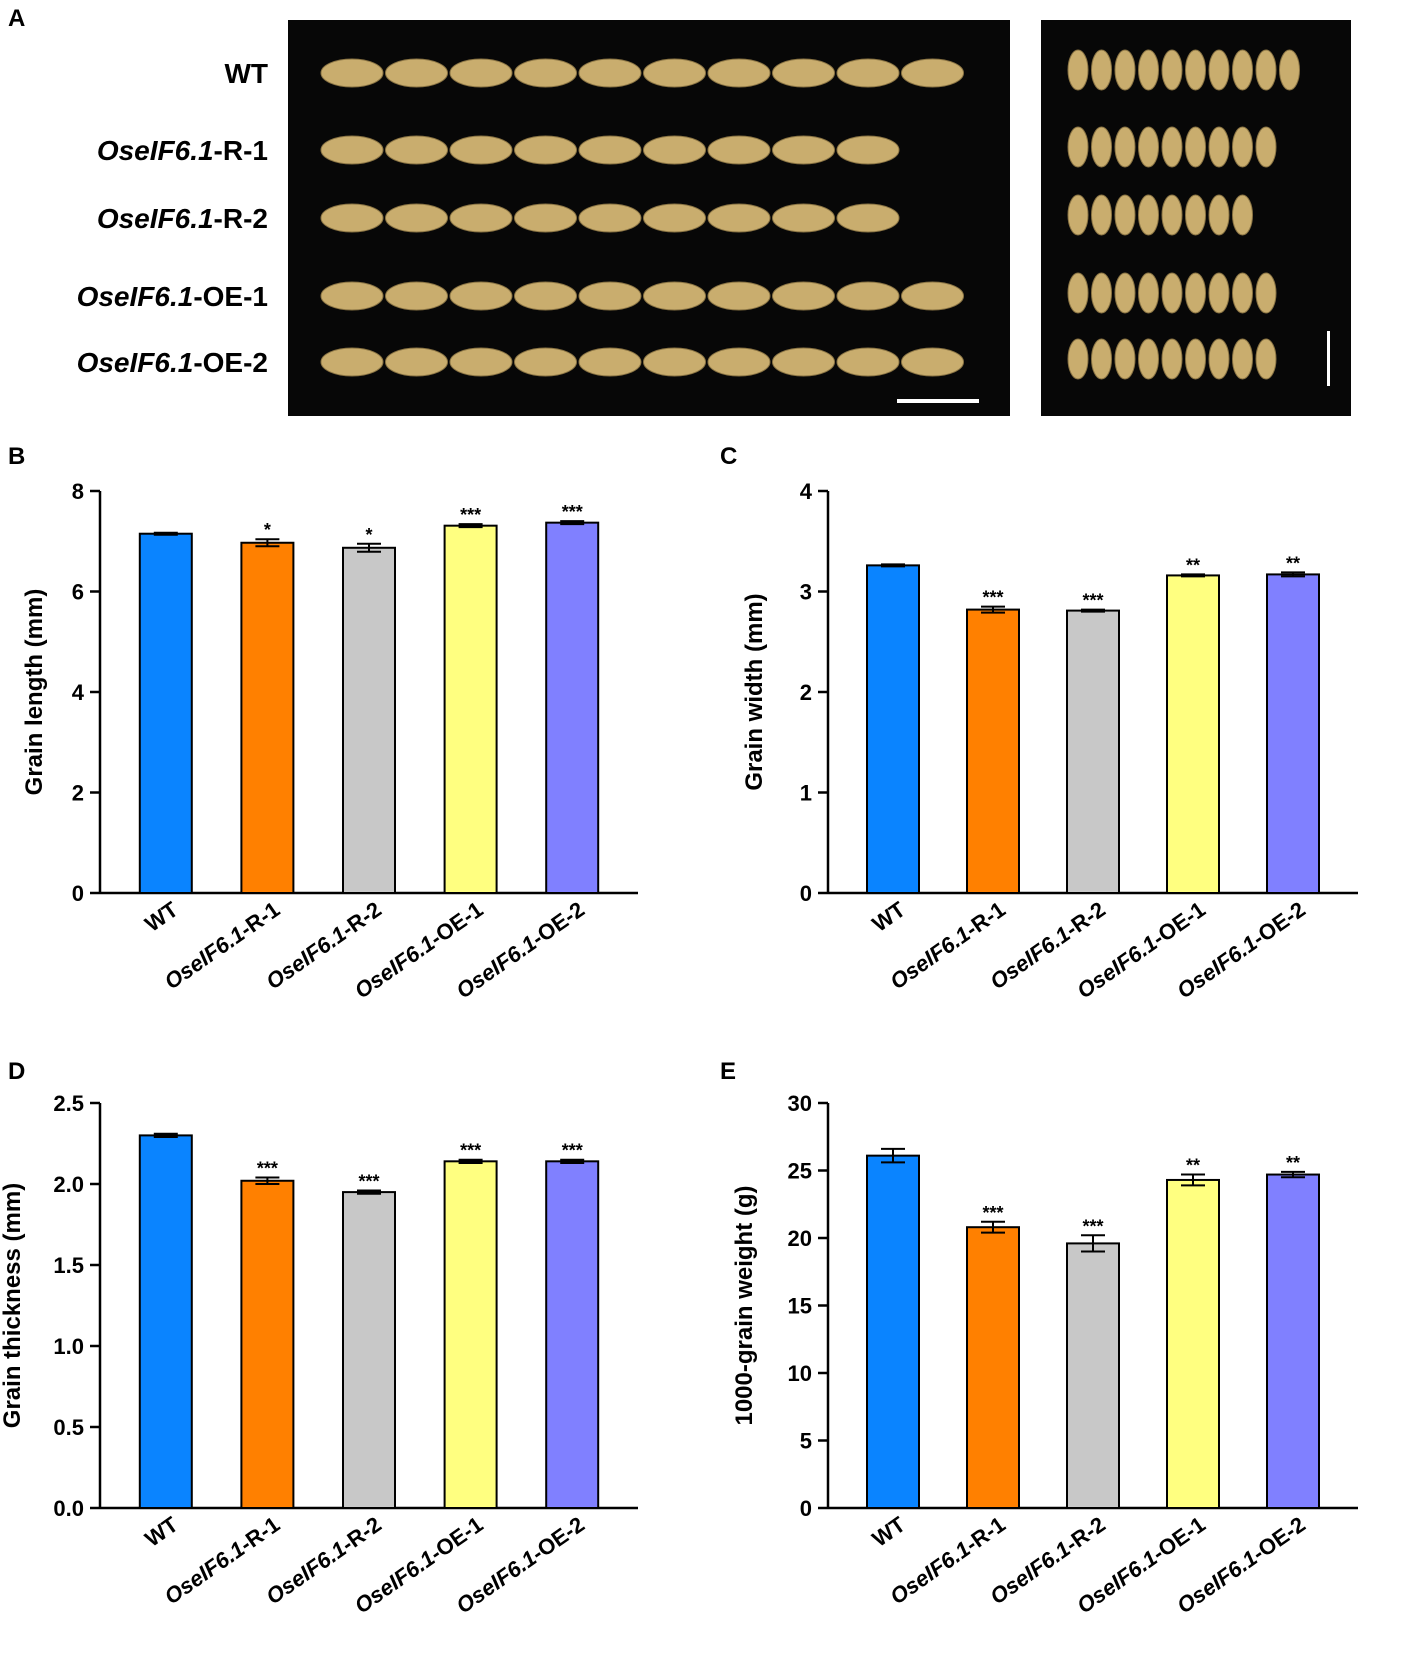  What do you see at coordinates (938, 401) in the screenshot?
I see `scale-bar-length` at bounding box center [938, 401].